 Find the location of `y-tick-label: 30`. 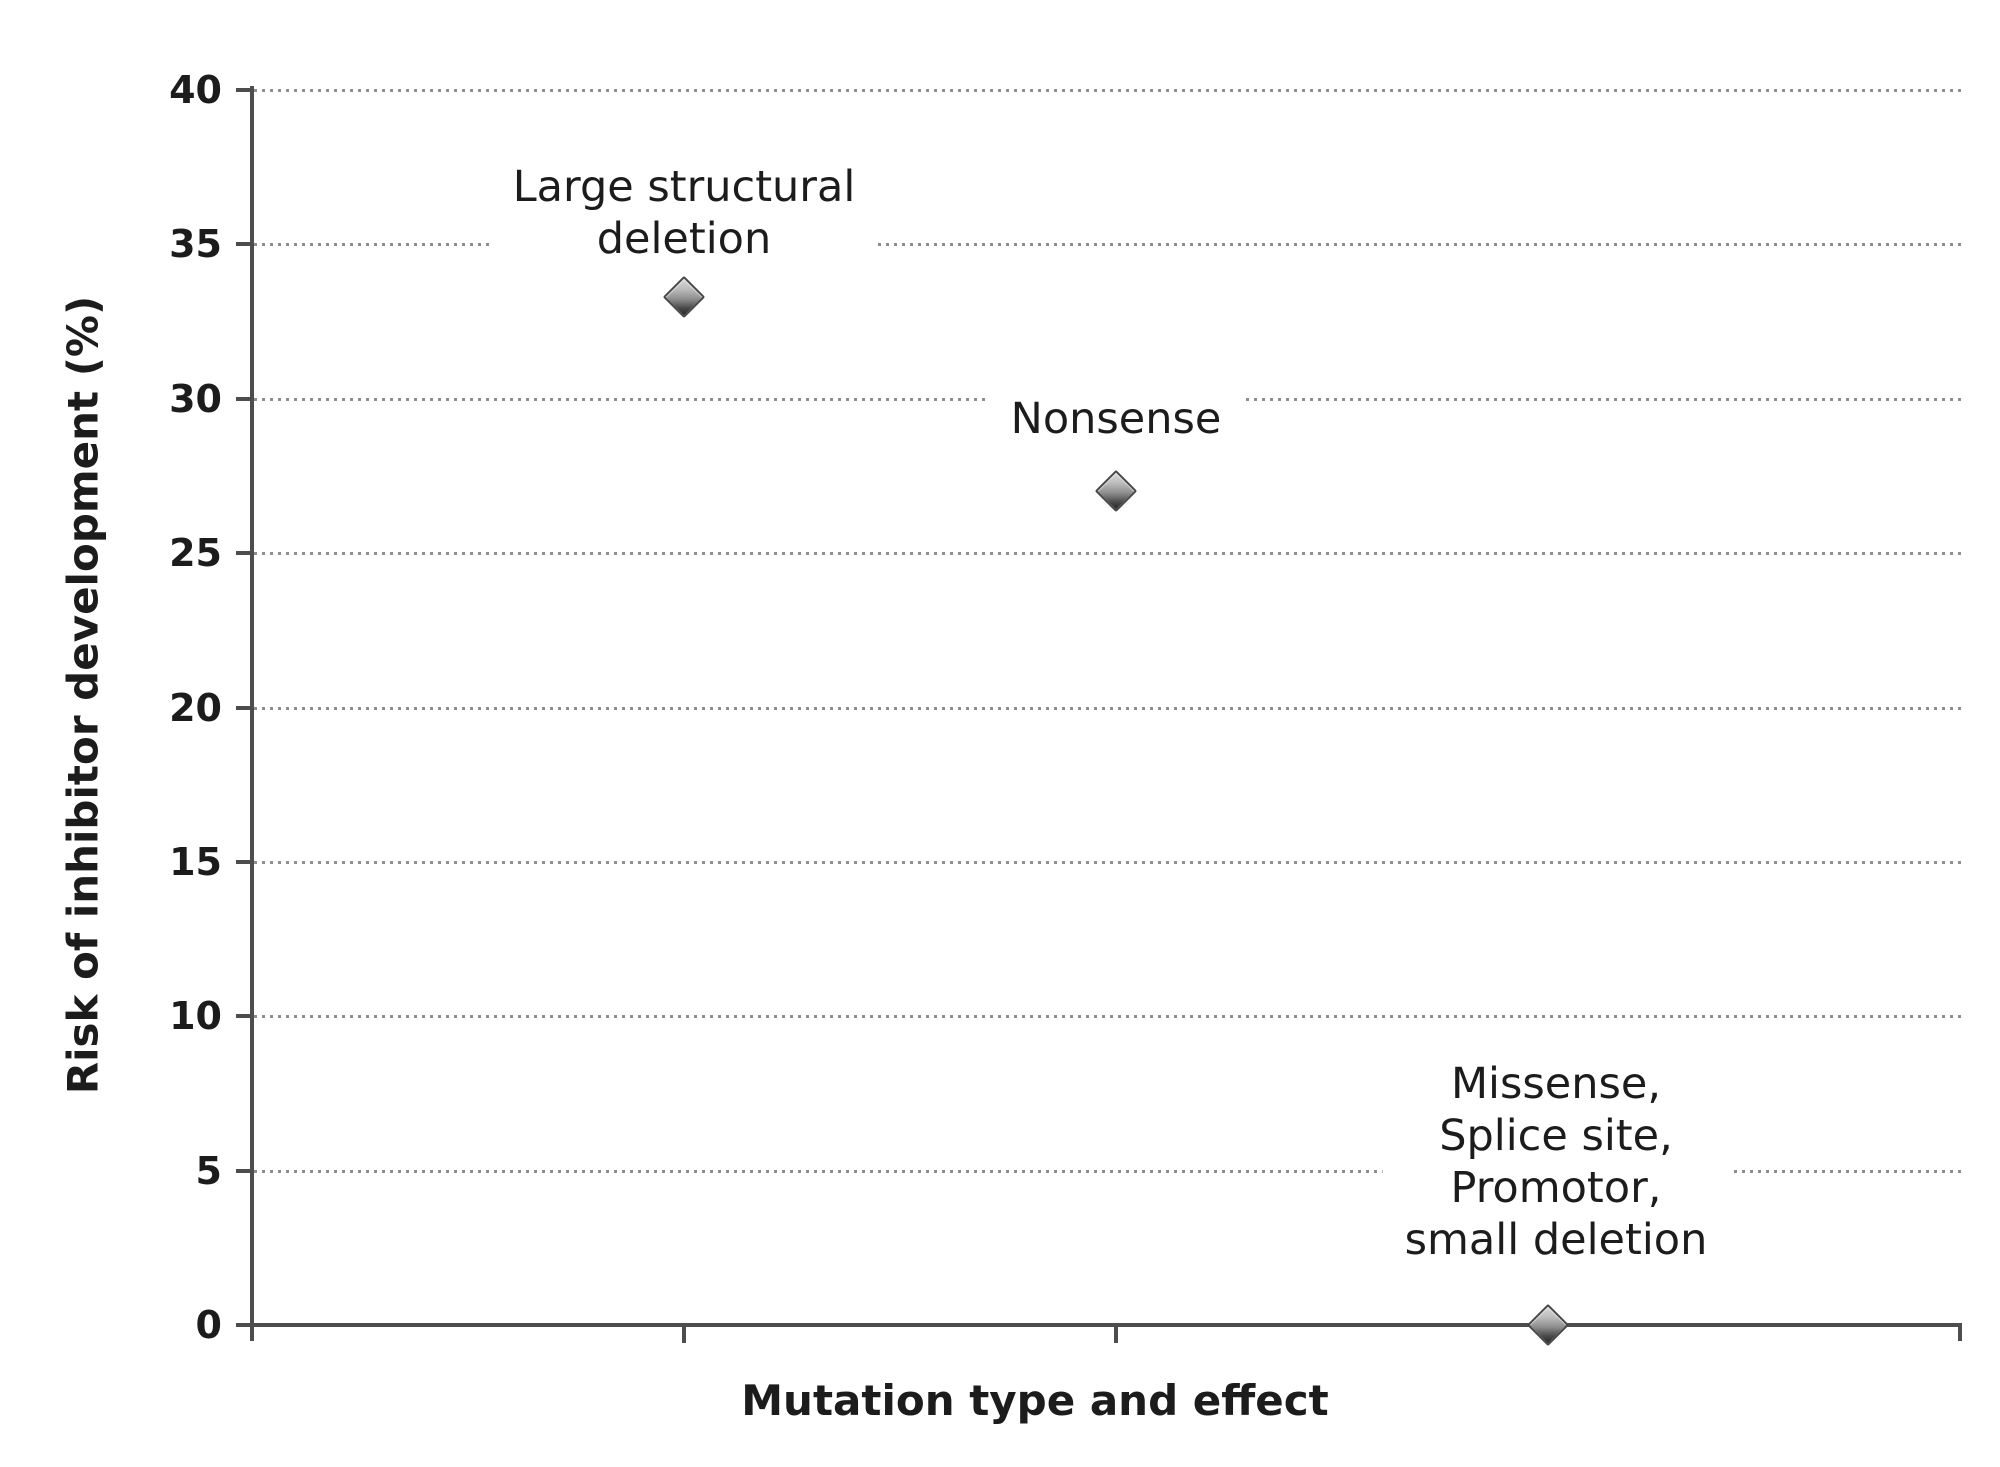

y-tick-label: 30 is located at coordinates (195, 398).